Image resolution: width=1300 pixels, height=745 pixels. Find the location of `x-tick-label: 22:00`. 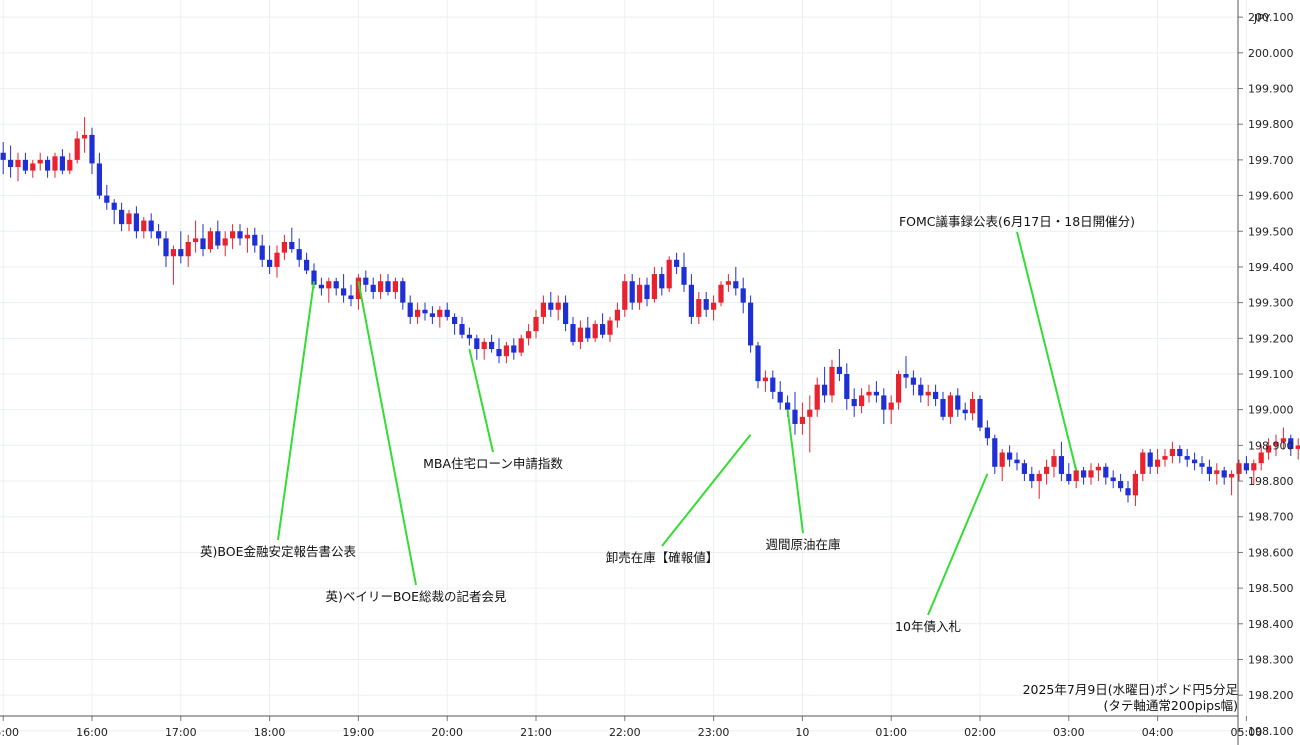

x-tick-label: 22:00 is located at coordinates (625, 732).